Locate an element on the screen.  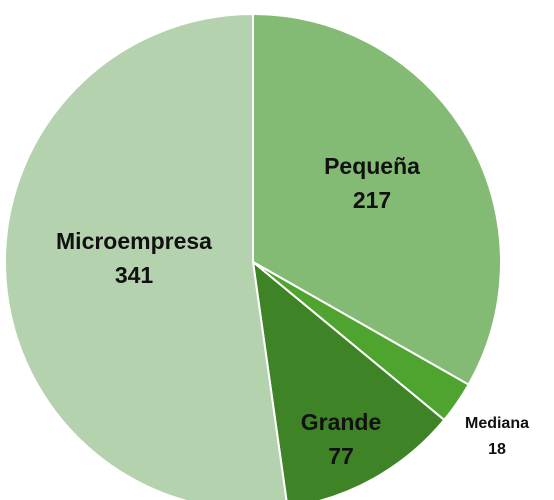
slice-label: Microempresa is located at coordinates (134, 241).